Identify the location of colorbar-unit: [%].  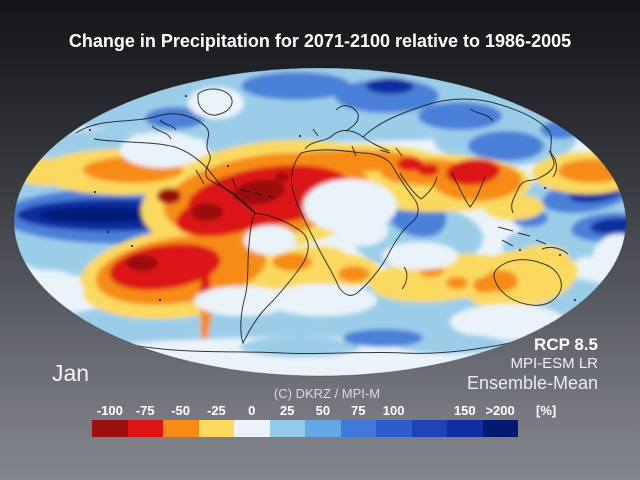
(546, 410).